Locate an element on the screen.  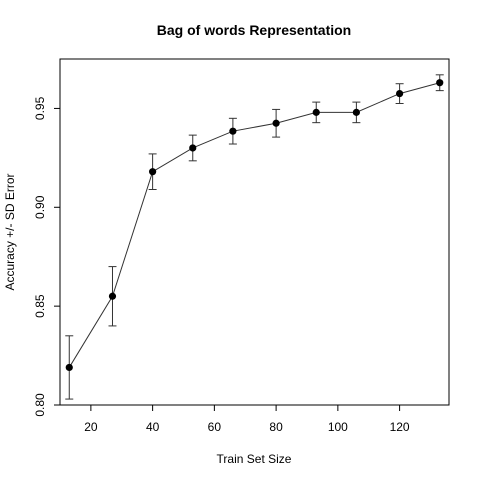
y-tick-label: 0.90 is located at coordinates (40, 207).